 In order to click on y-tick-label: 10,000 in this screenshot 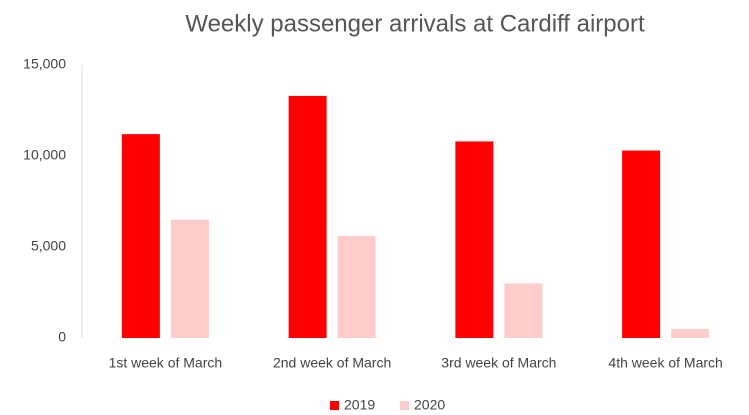, I will do `click(44, 155)`.